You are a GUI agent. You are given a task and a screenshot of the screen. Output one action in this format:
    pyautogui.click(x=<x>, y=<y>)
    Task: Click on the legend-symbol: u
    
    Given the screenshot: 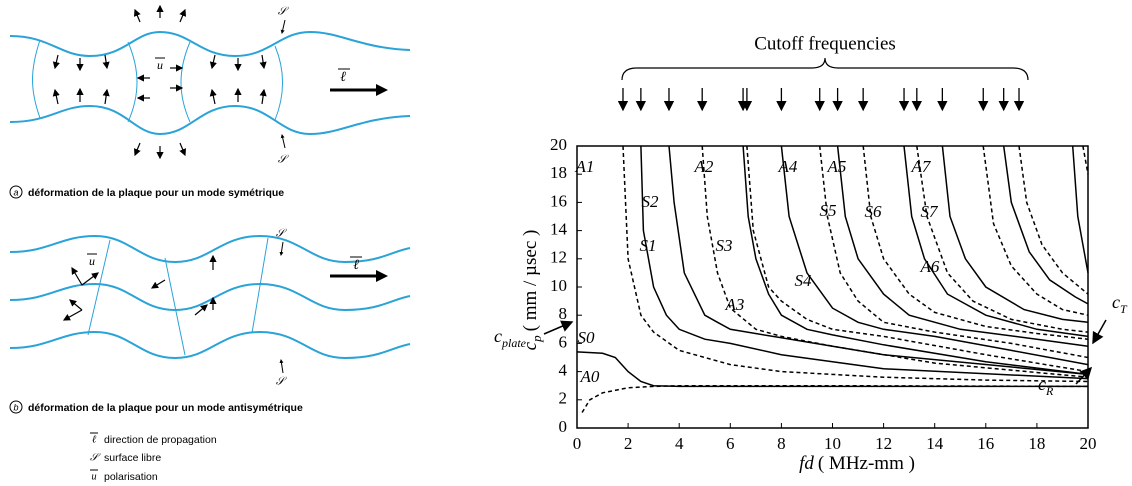 What is the action you would take?
    pyautogui.click(x=93, y=476)
    